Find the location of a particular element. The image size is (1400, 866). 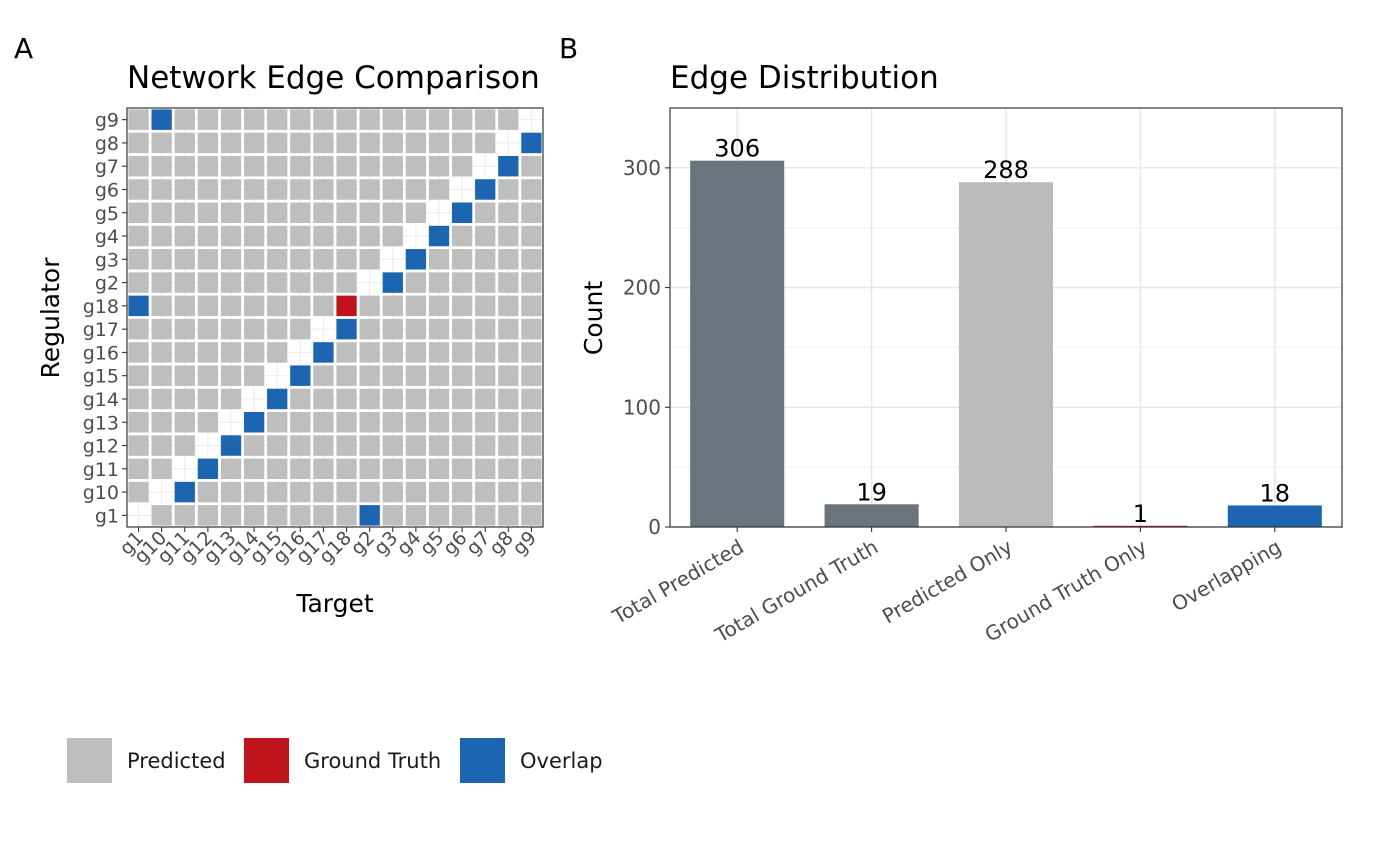

heatmap-cell-g13-g18 is located at coordinates (346, 422).